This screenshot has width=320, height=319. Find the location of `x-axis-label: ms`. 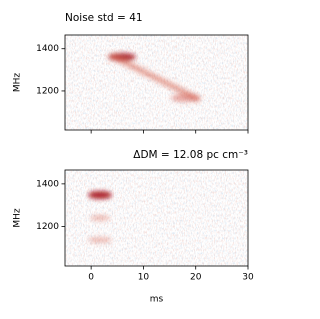

x-axis-label: ms is located at coordinates (157, 300).